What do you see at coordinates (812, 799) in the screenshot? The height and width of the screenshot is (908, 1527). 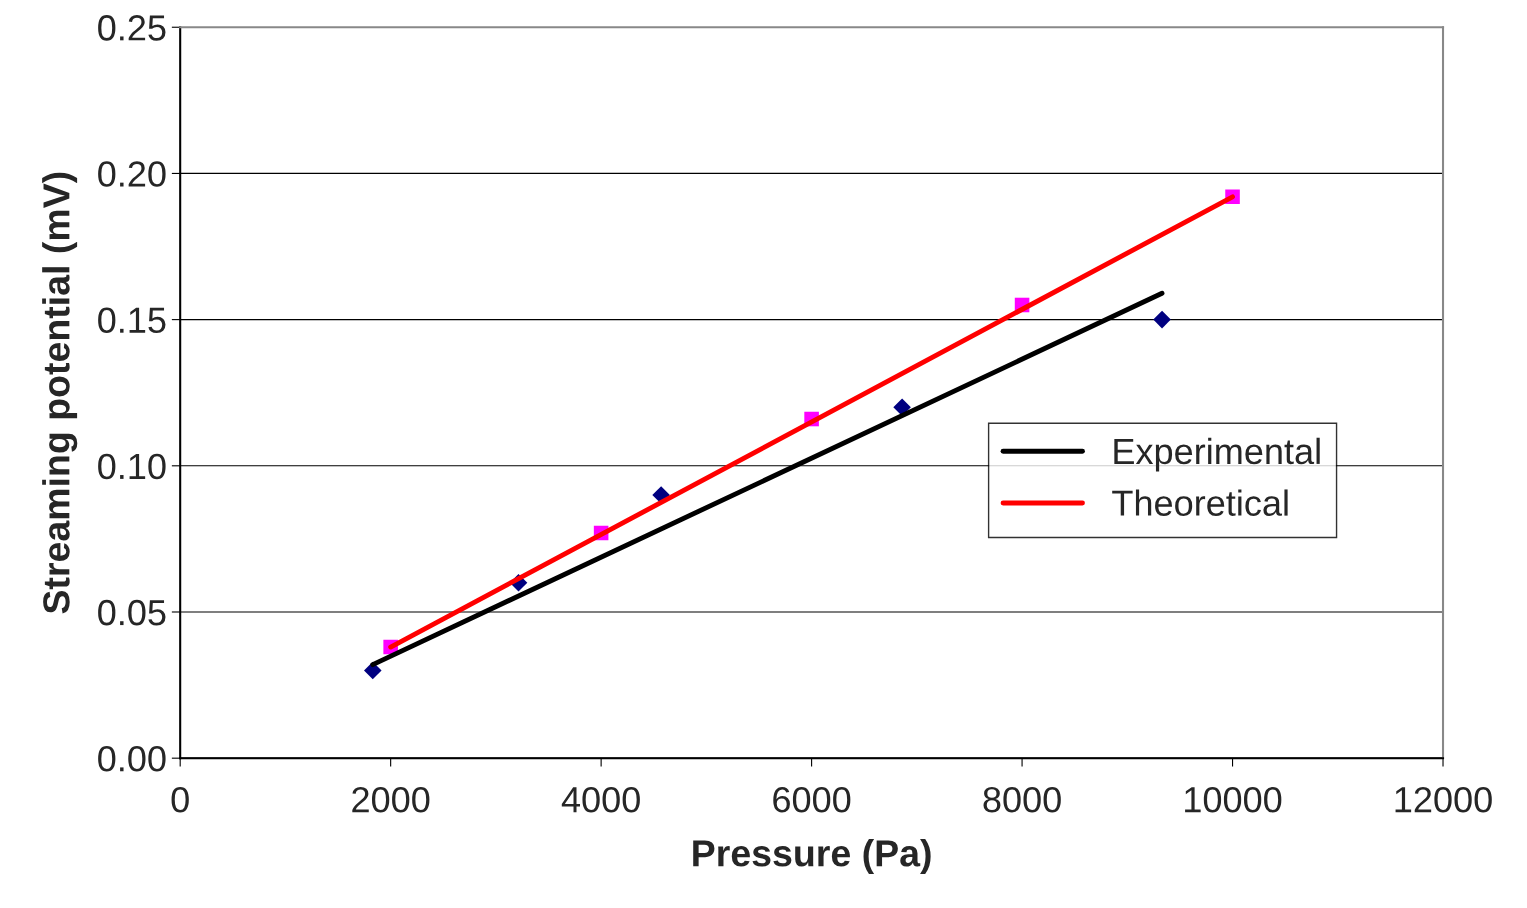 I see `x-tick-label: 6000` at bounding box center [812, 799].